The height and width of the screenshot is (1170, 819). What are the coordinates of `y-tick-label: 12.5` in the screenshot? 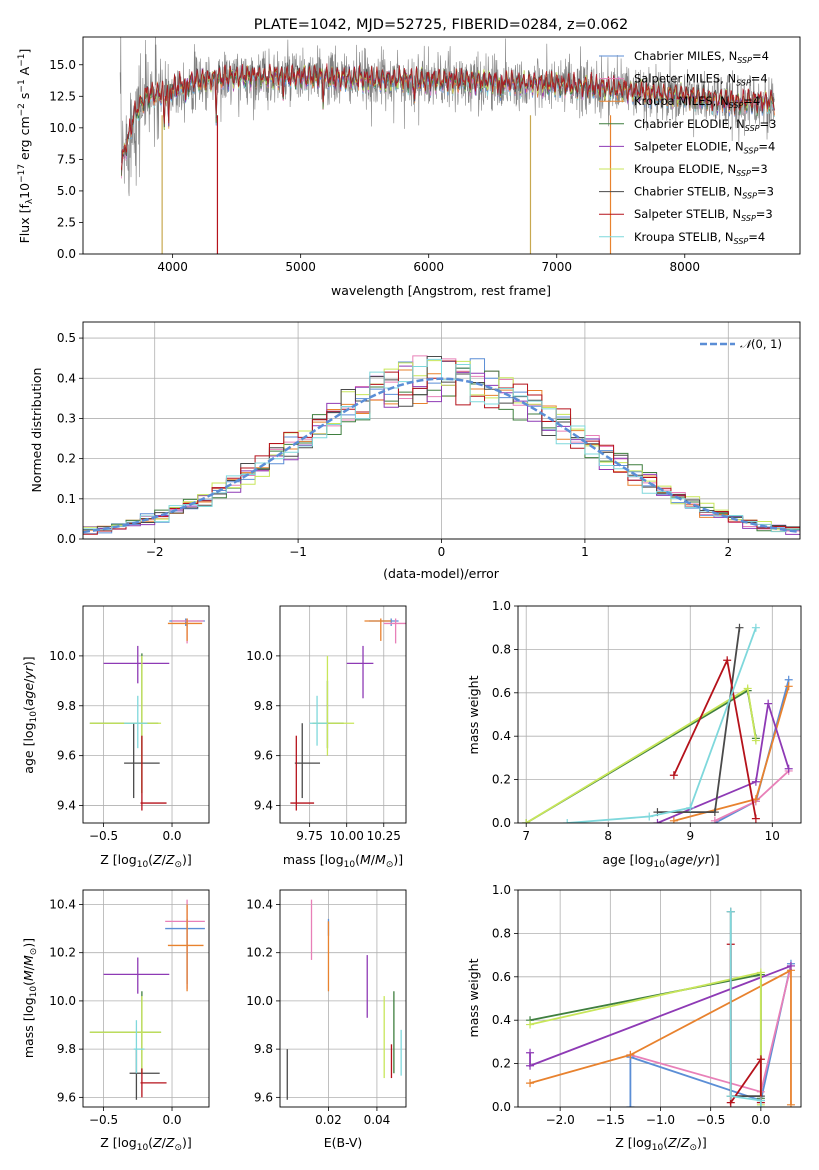 It's located at (62, 96).